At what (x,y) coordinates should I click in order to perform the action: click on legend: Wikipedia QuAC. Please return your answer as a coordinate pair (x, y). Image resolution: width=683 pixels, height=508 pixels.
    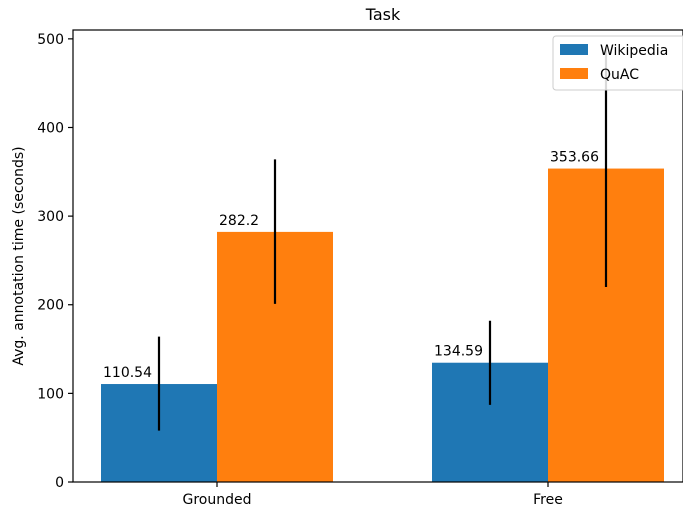
    Looking at the image, I should click on (617, 63).